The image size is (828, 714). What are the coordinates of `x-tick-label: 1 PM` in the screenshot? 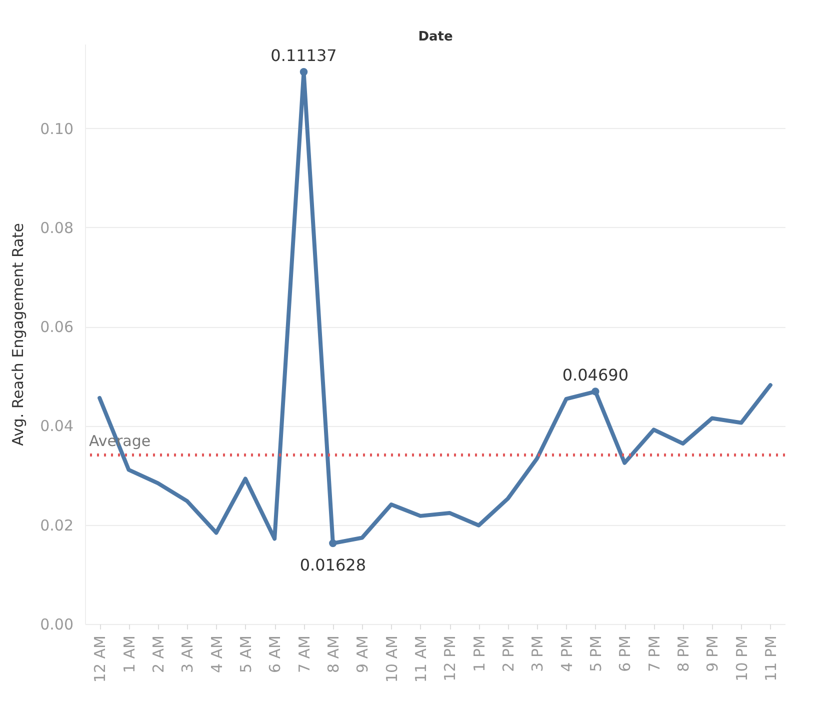 It's located at (479, 654).